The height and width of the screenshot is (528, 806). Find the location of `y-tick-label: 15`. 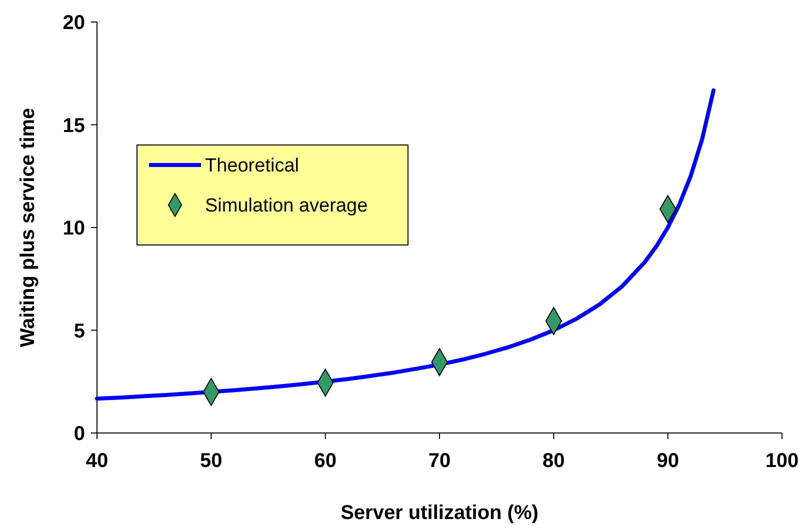

y-tick-label: 15 is located at coordinates (73, 125).